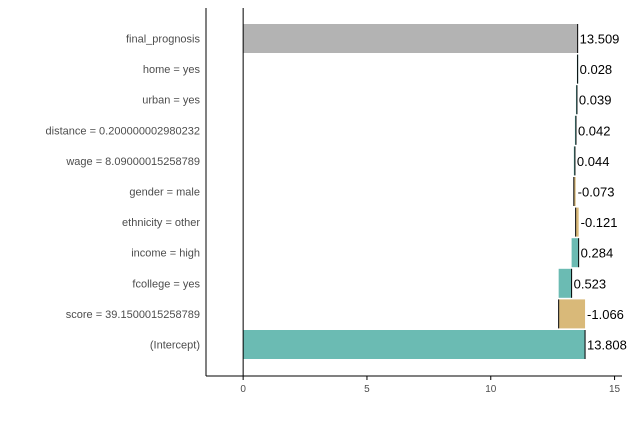  Describe the element at coordinates (165, 254) in the screenshot. I see `category-label: income = high` at that location.